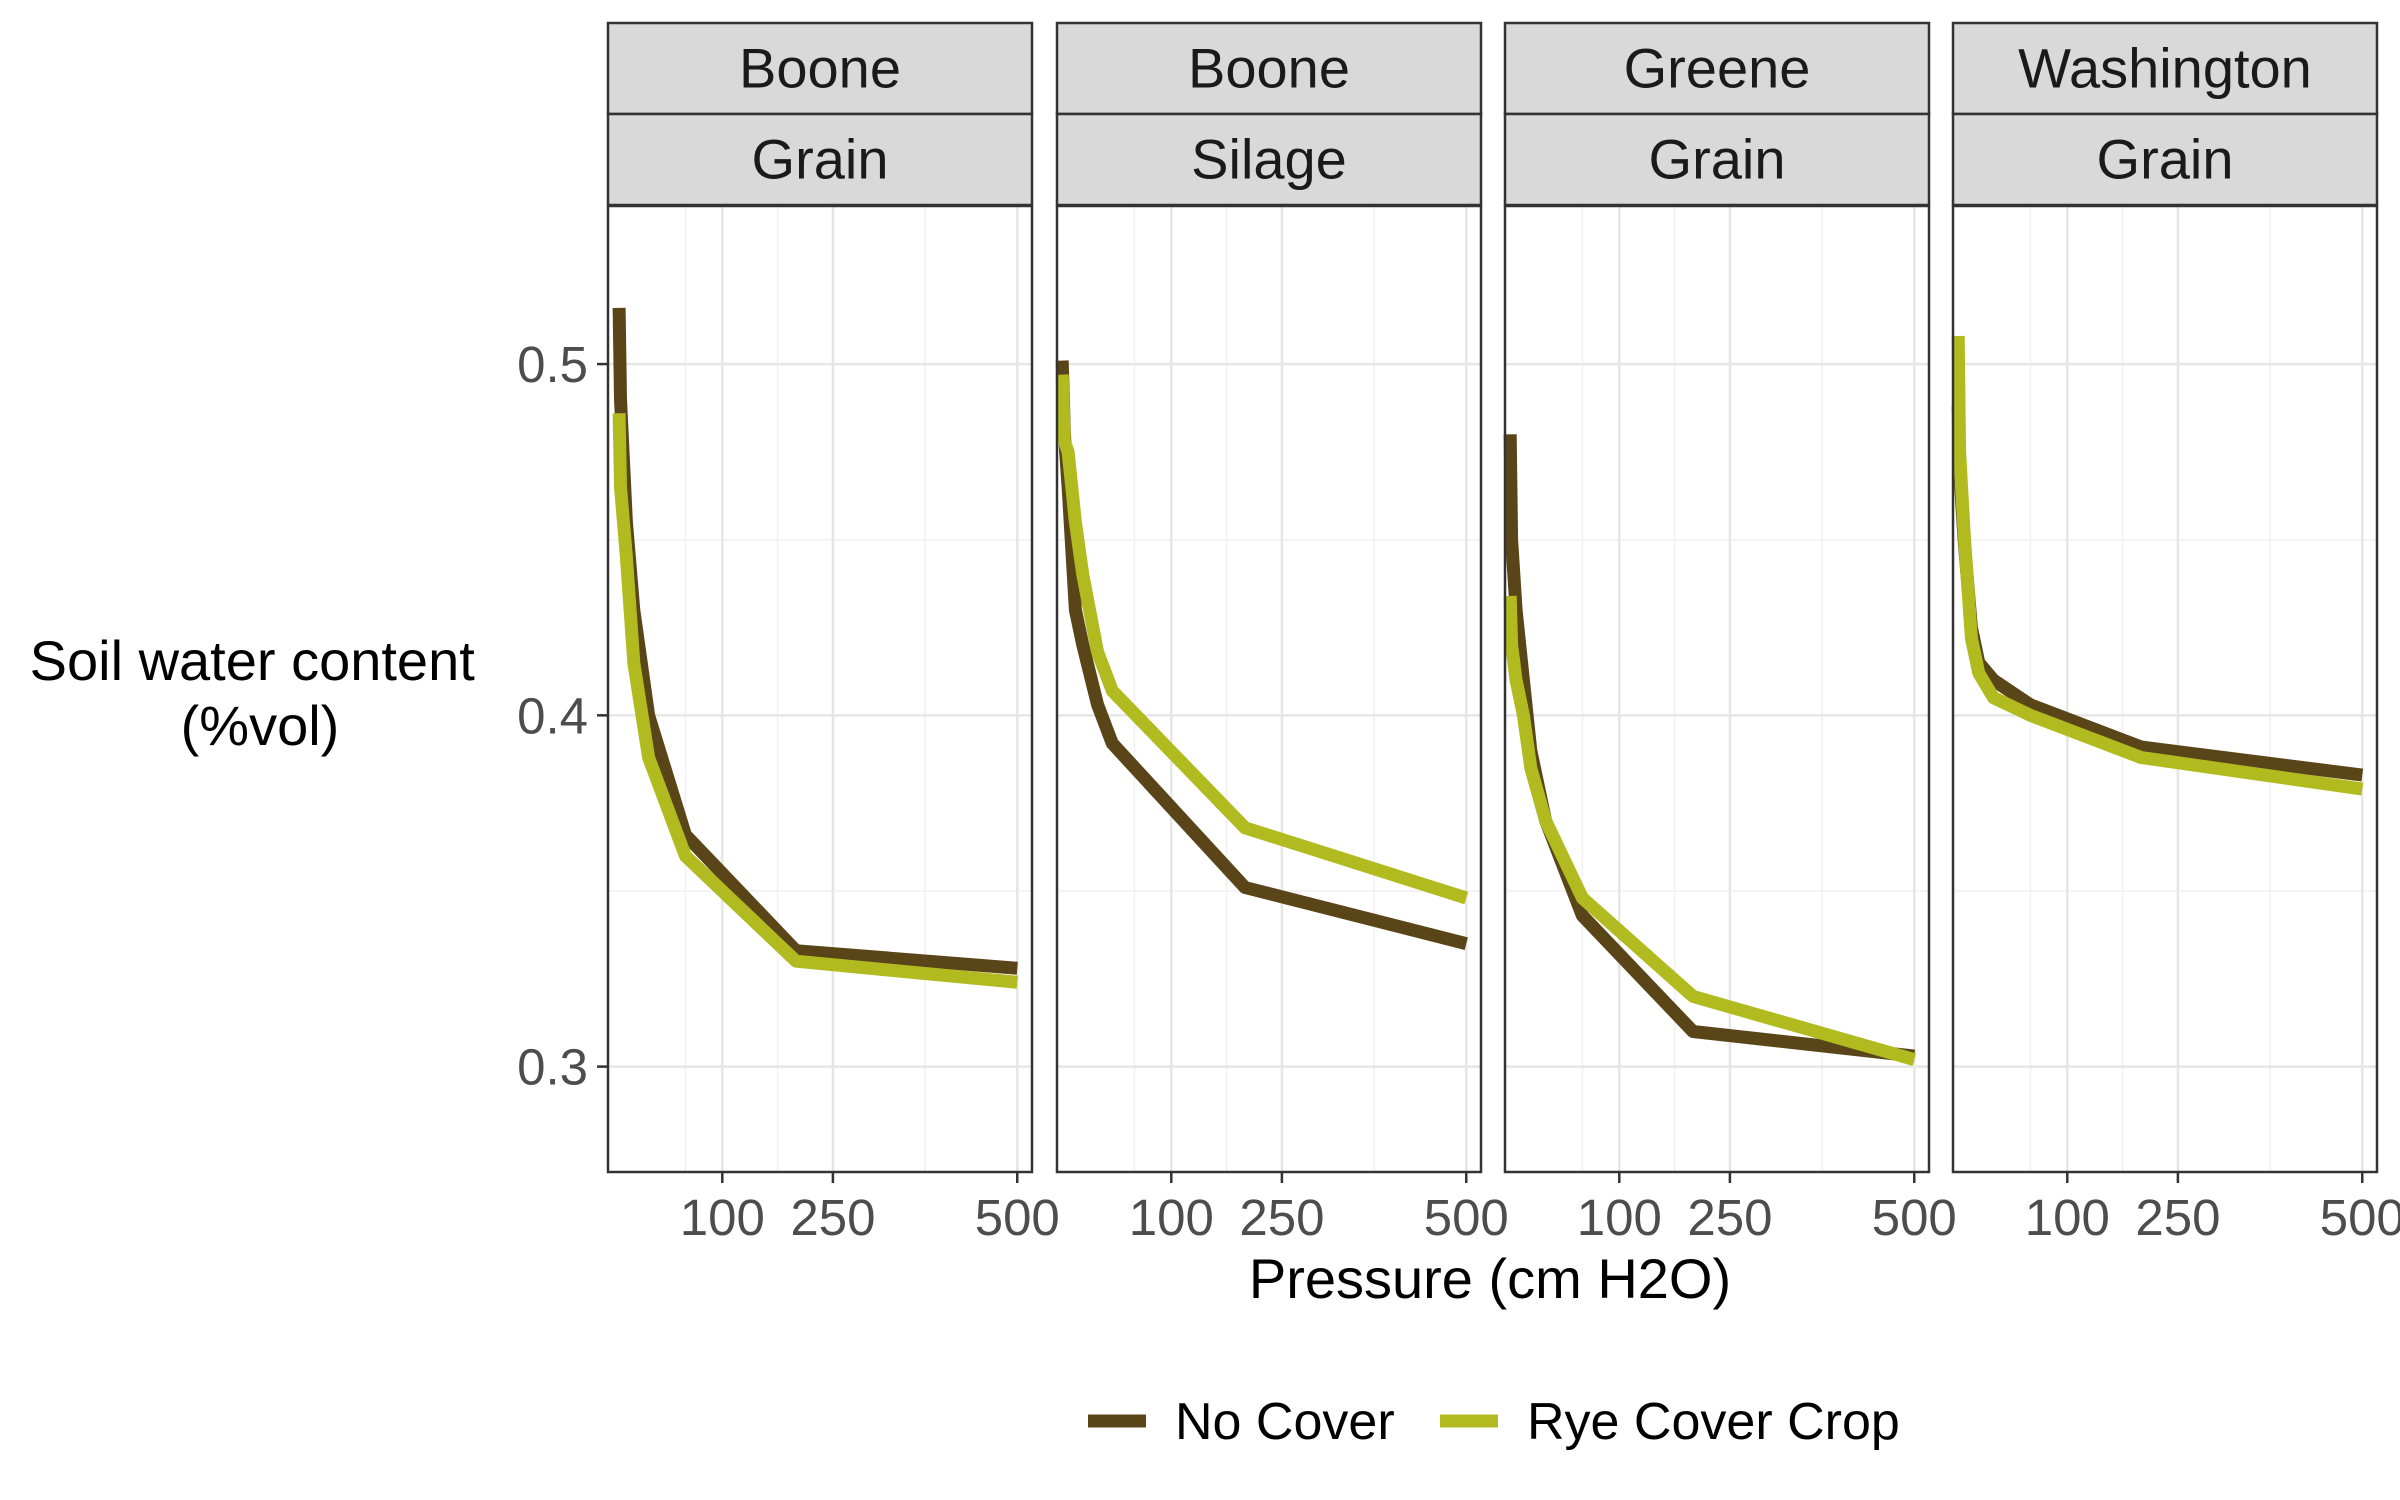  Describe the element at coordinates (260, 725) in the screenshot. I see `y-axis-title-line-2: (%vol)` at that location.